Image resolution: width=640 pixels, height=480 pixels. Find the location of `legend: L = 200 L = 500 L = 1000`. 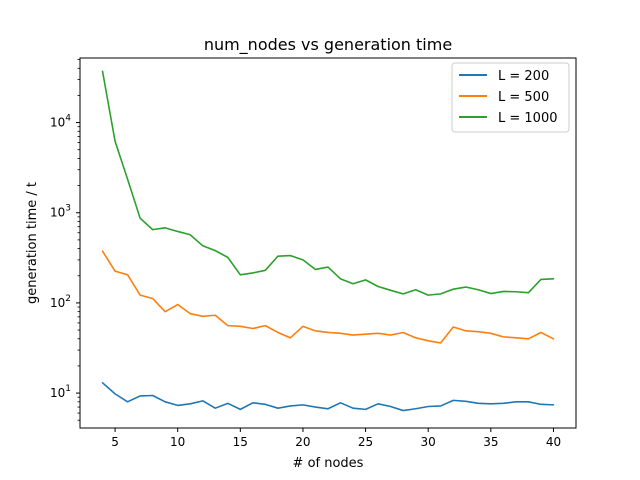

legend: L = 200 L = 500 L = 1000 is located at coordinates (510, 97).